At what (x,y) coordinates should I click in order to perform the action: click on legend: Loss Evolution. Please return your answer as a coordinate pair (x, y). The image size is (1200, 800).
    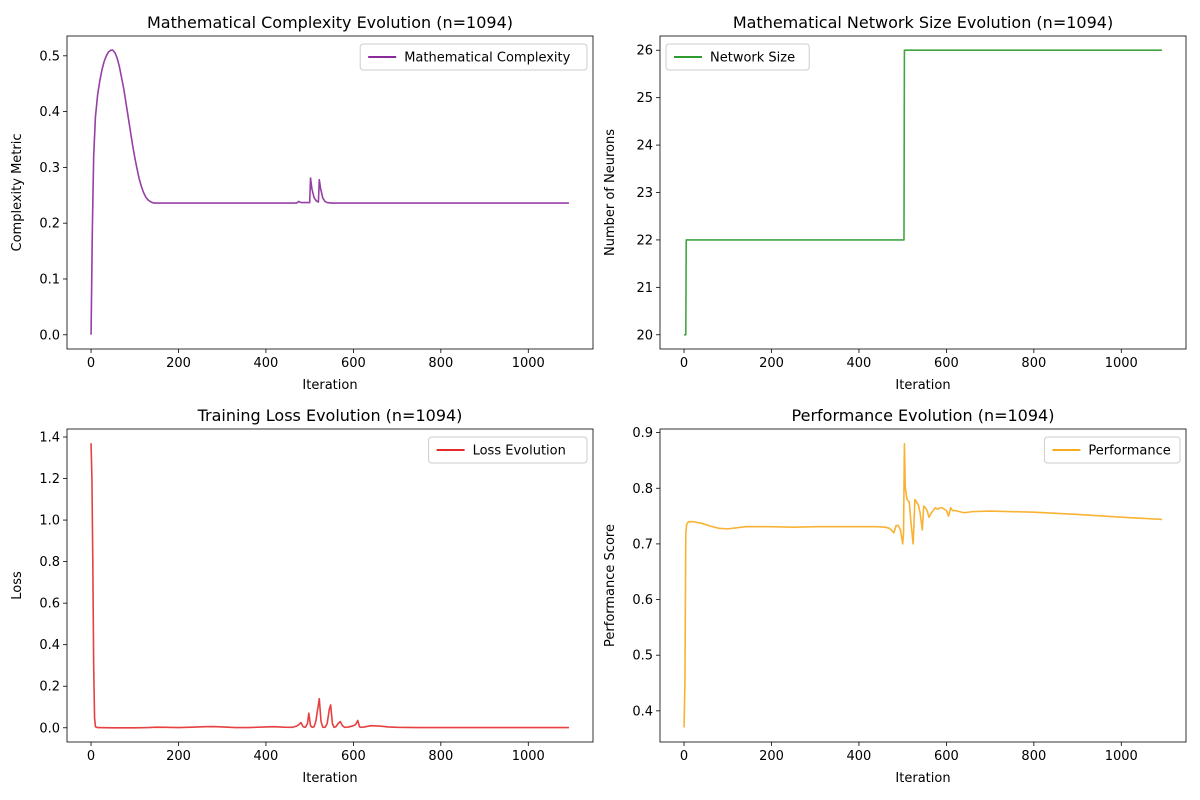
    Looking at the image, I should click on (508, 450).